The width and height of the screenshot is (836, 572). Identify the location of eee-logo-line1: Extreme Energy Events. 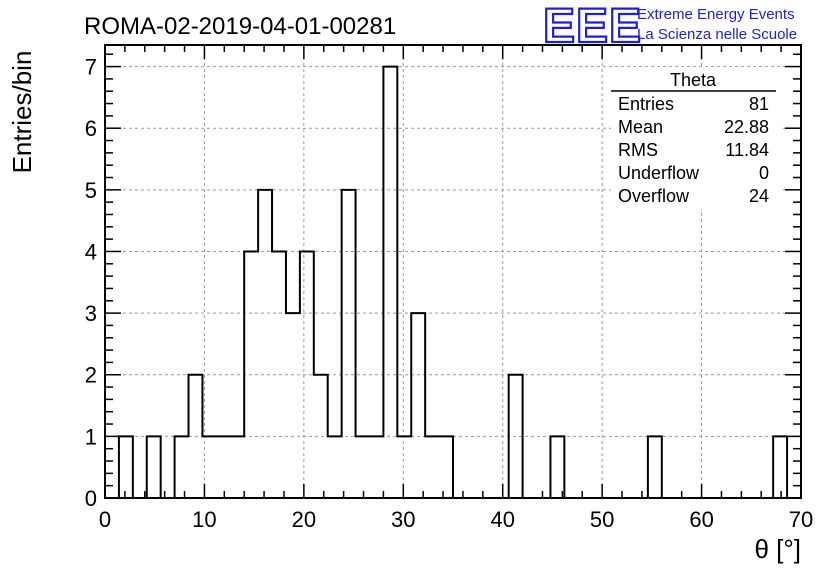
(716, 14).